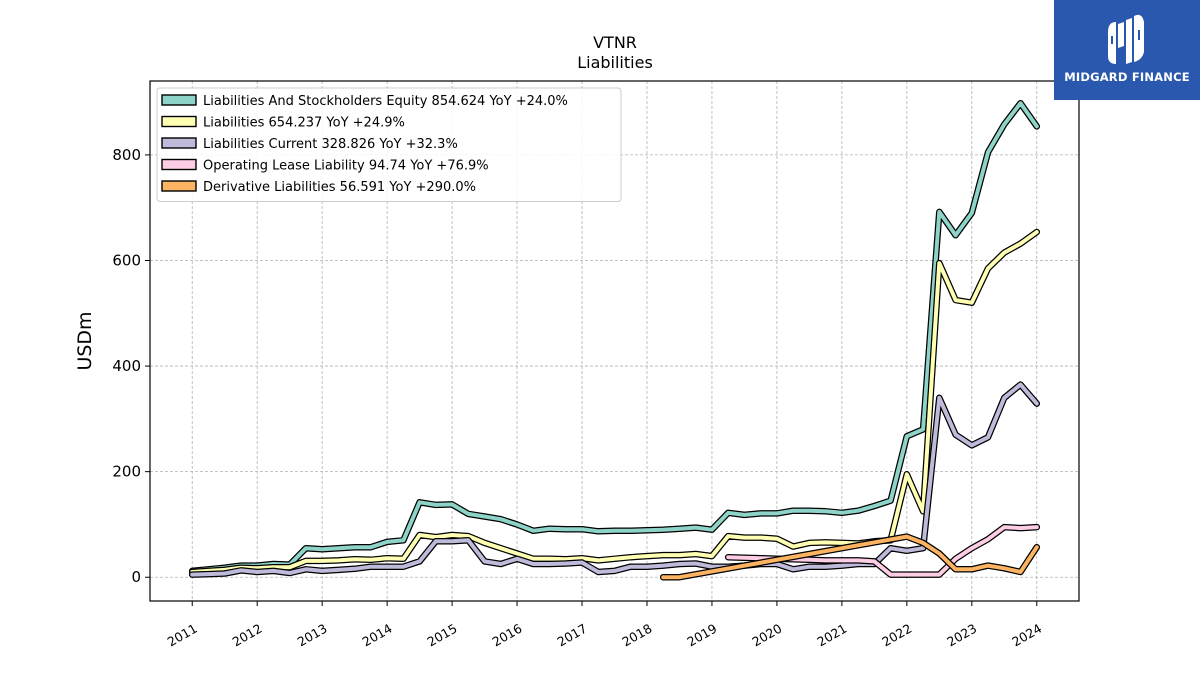  Describe the element at coordinates (442, 635) in the screenshot. I see `x-tick-label: 2015` at that location.